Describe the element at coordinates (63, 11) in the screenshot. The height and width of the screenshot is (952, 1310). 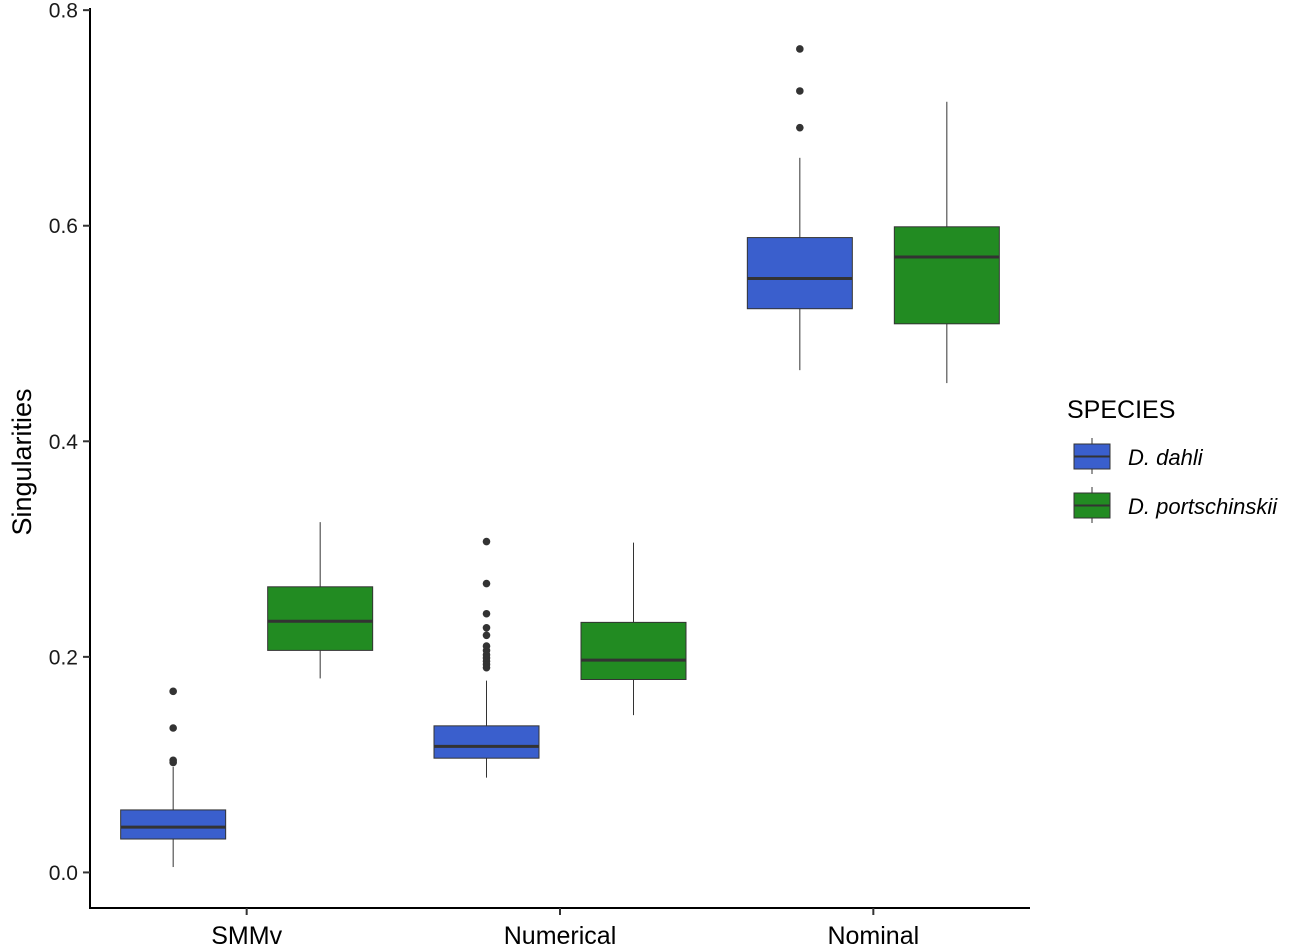
I see `y-tick-label: 0.8` at that location.